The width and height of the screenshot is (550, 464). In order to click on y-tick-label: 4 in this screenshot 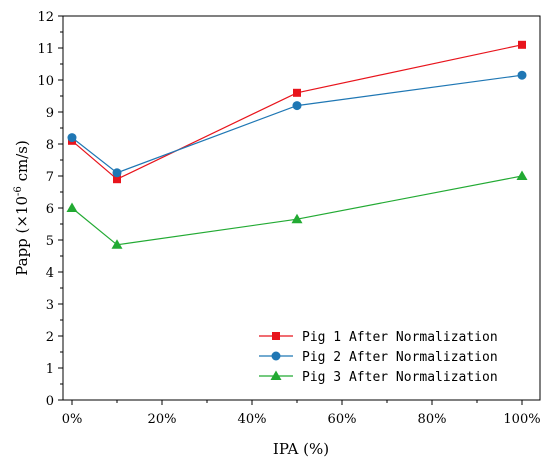, I will do `click(50, 273)`.